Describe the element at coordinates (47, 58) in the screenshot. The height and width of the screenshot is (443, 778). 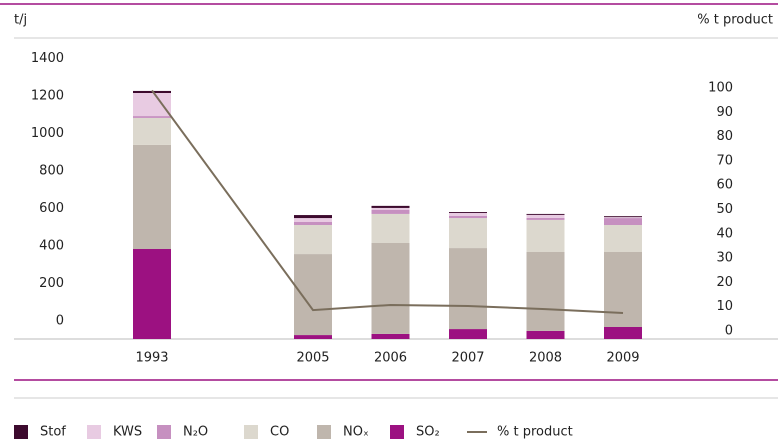
I see `y-tick-label: 1400` at that location.